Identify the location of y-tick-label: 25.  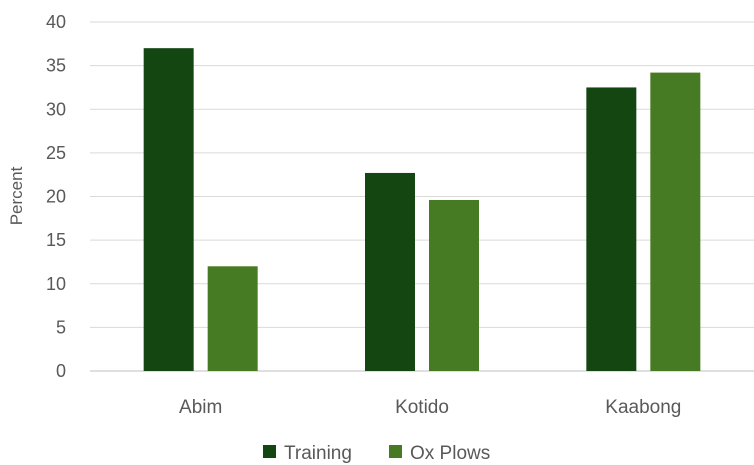
(56, 153).